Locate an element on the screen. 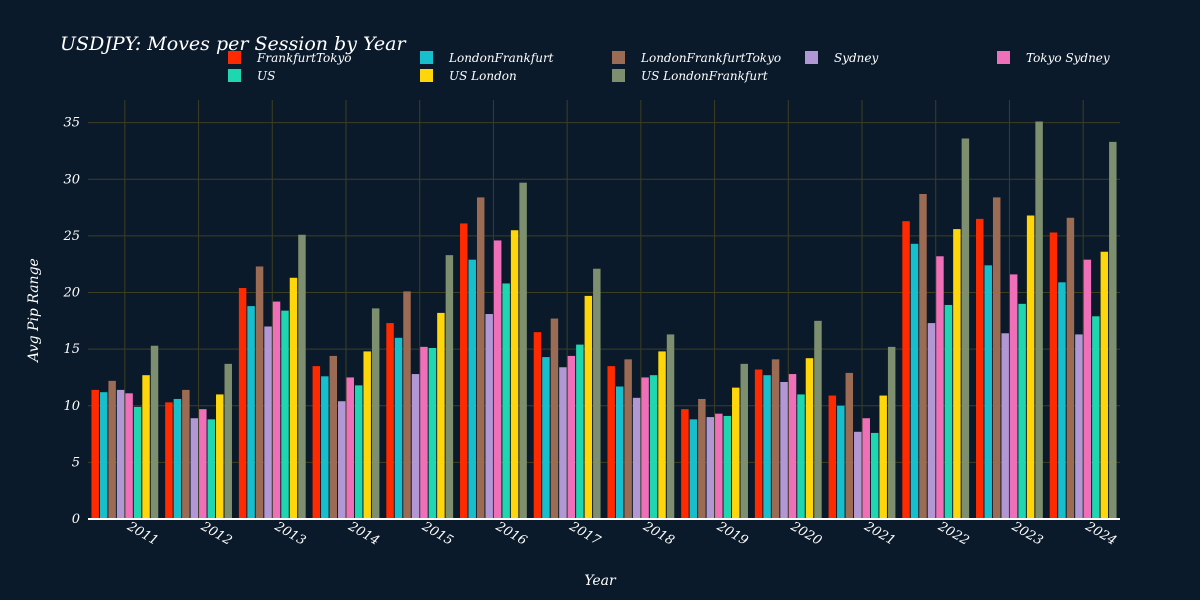 The height and width of the screenshot is (600, 1200). y-tick-label: 30 is located at coordinates (71, 179).